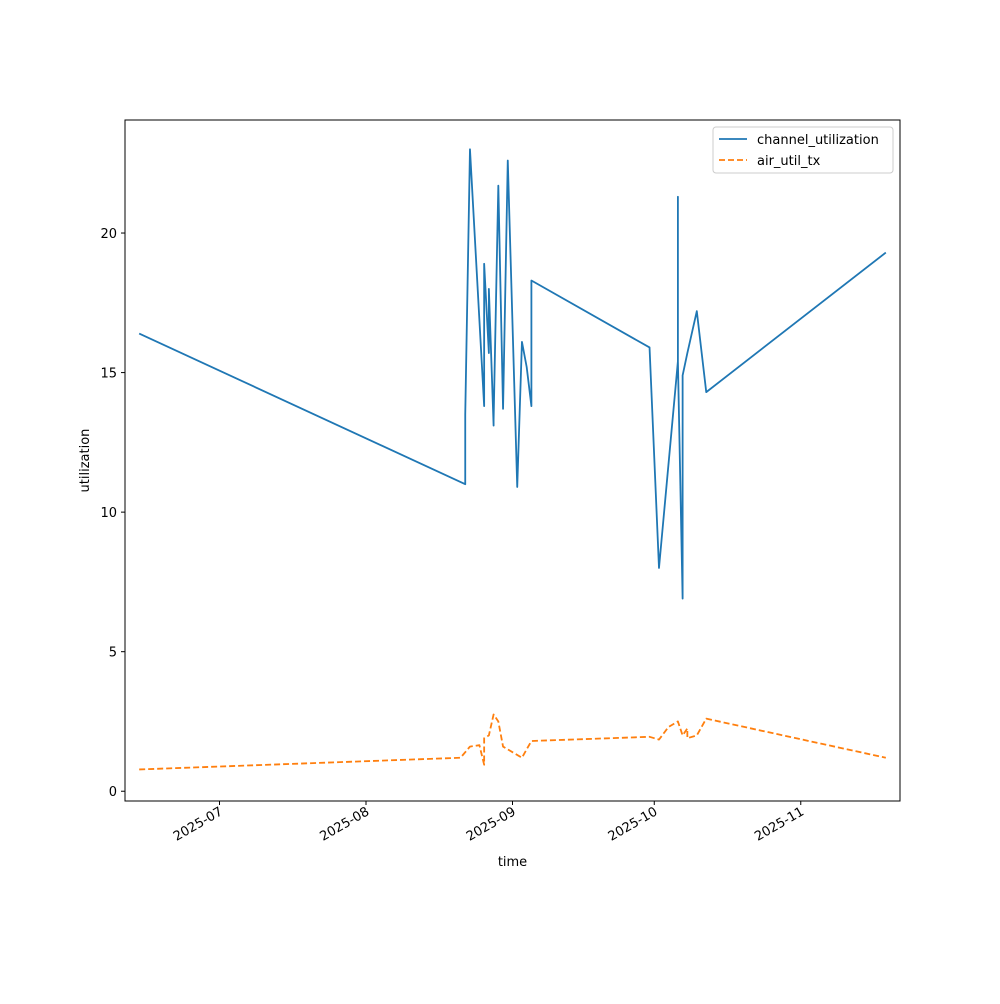 This screenshot has height=1004, width=1000. What do you see at coordinates (344, 824) in the screenshot?
I see `x-tick-label: 2025-08` at bounding box center [344, 824].